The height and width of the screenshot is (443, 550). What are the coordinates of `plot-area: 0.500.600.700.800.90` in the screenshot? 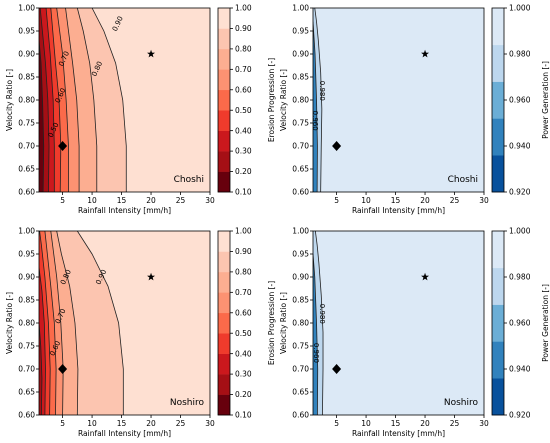 It's located at (124, 100).